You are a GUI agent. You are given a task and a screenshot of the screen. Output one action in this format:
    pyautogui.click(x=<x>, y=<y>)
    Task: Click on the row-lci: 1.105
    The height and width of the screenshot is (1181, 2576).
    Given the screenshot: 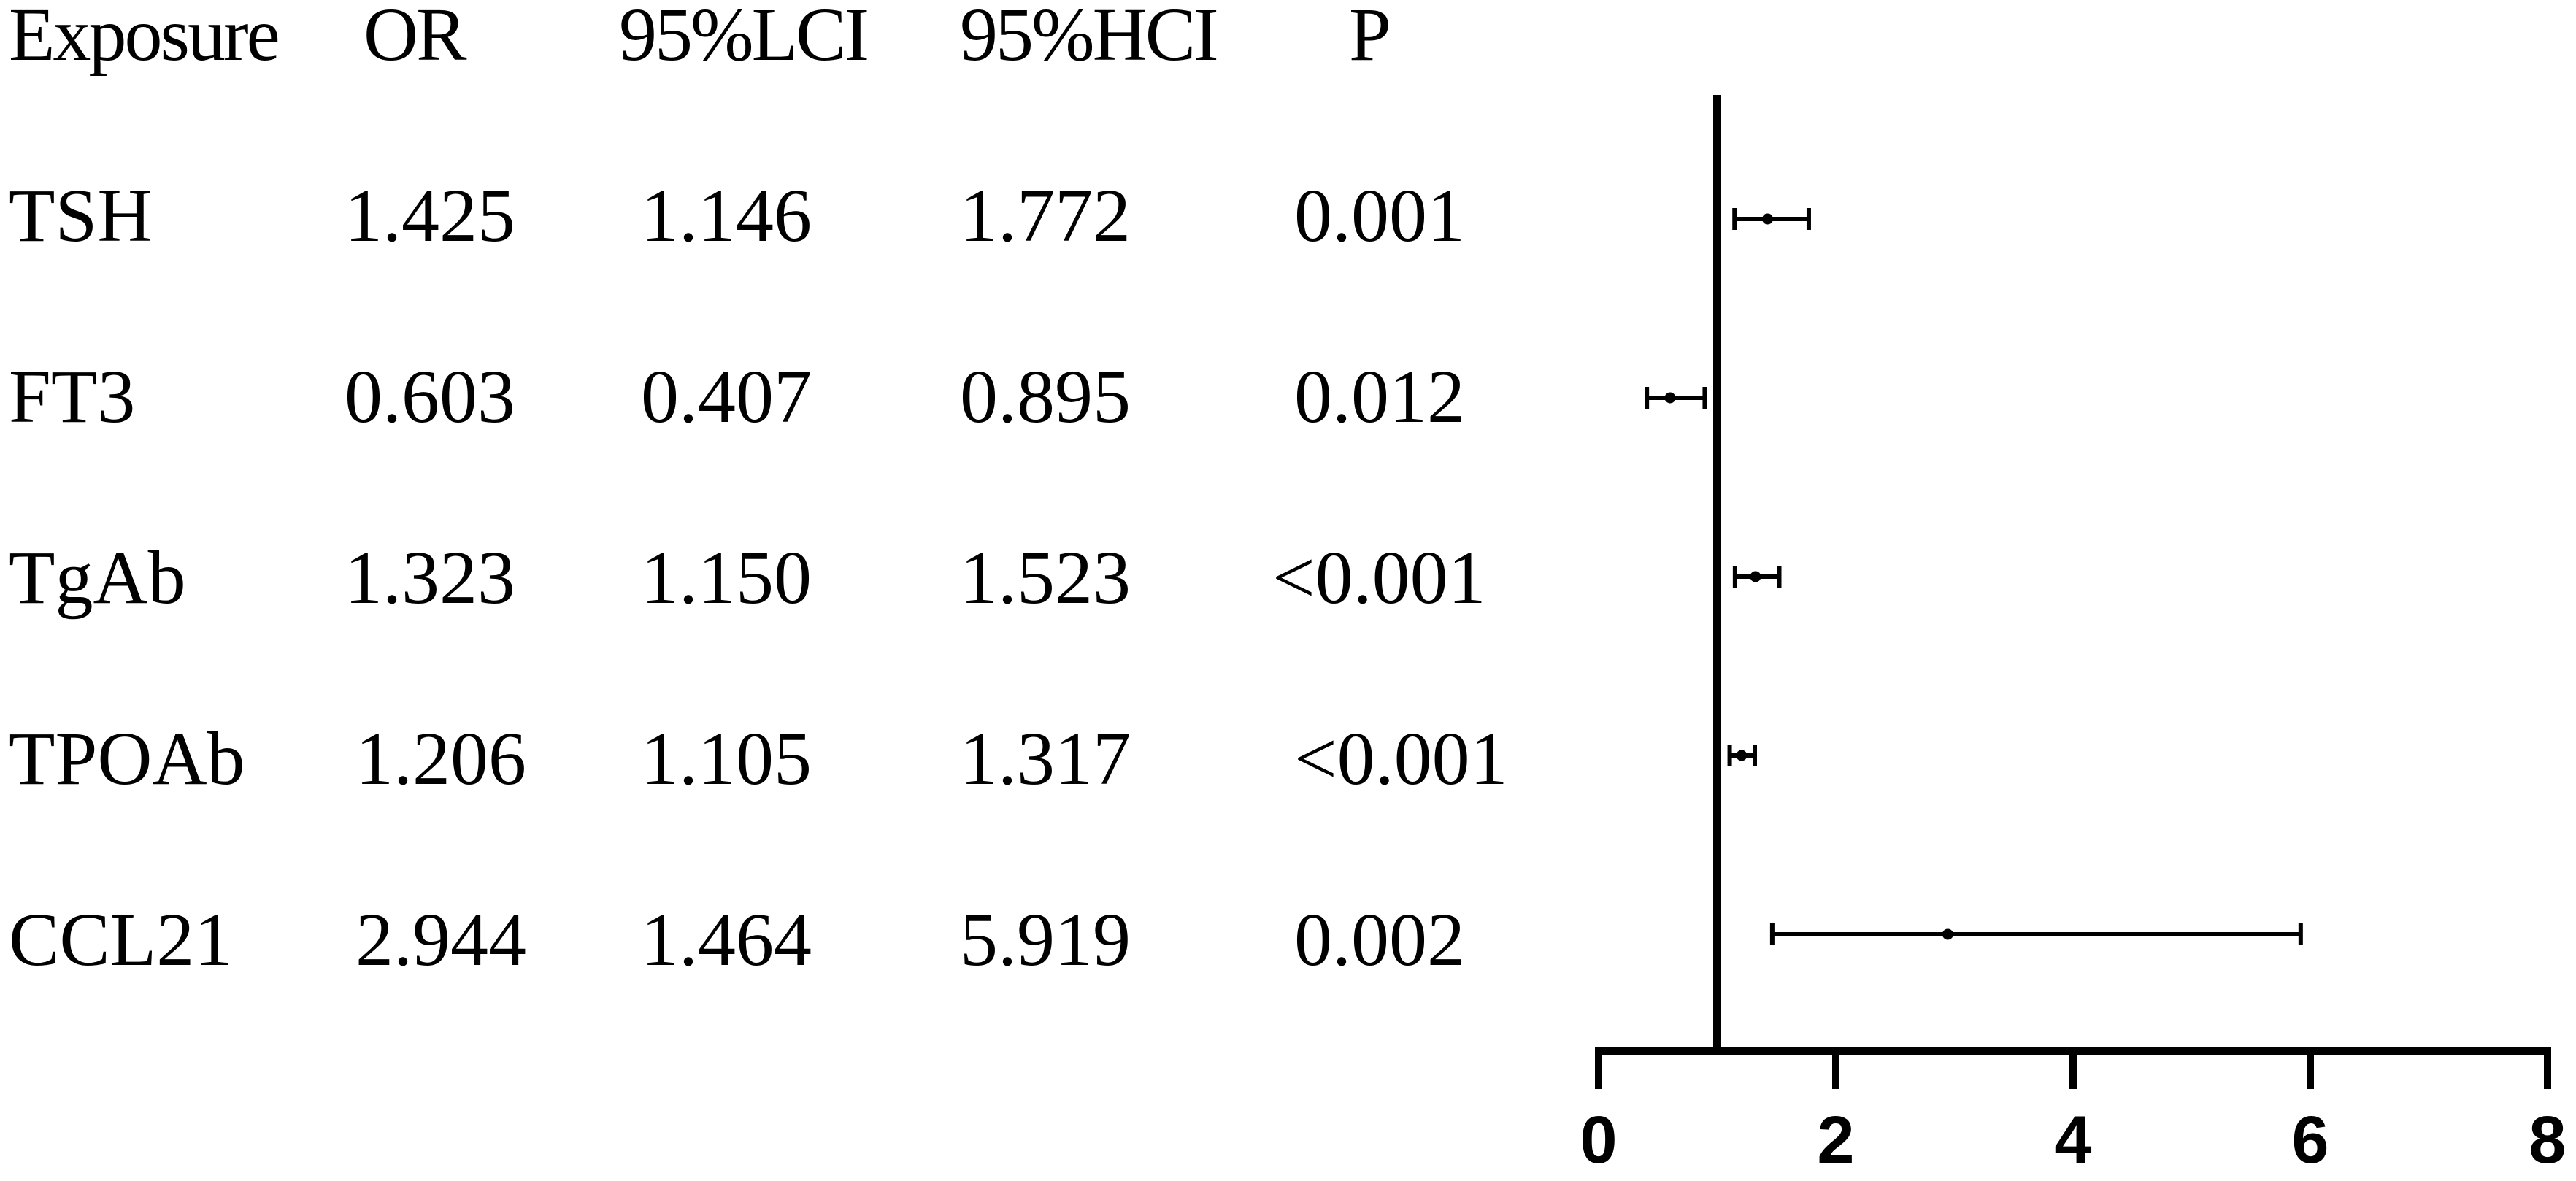 What is the action you would take?
    pyautogui.click(x=726, y=759)
    